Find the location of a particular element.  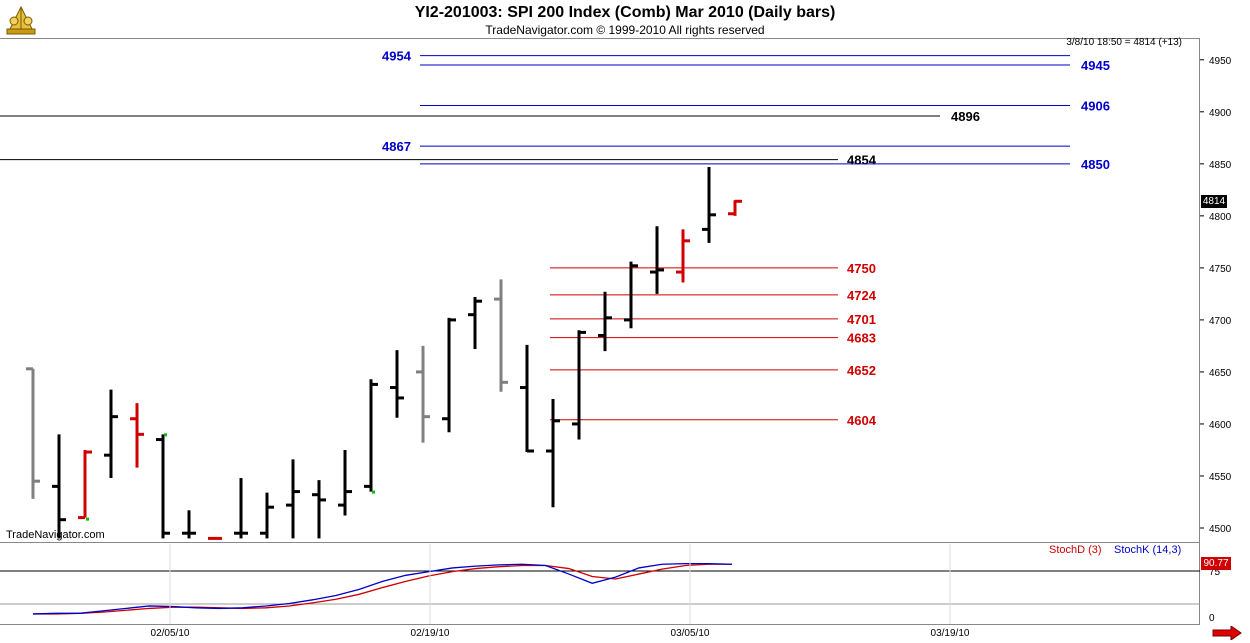

level-label-4604: 4604 is located at coordinates (862, 420).